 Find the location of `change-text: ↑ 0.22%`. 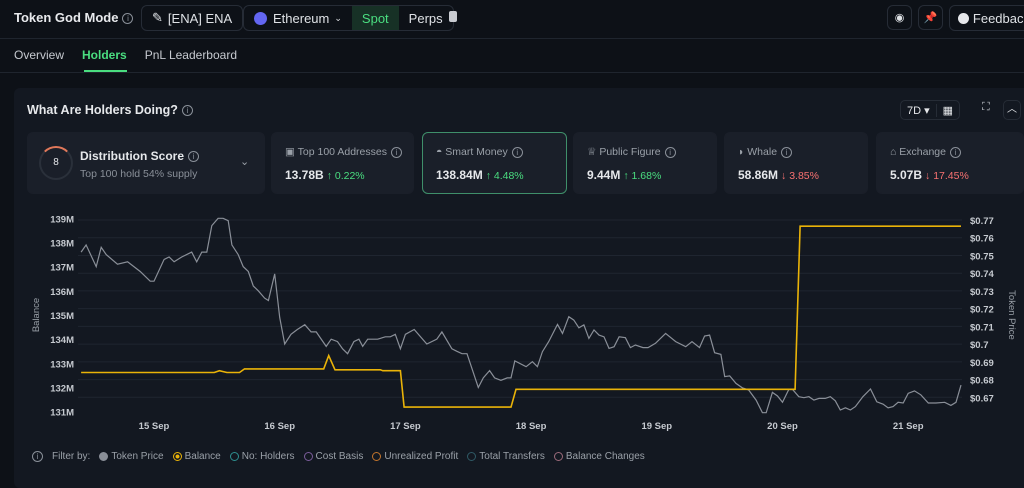

change-text: ↑ 0.22% is located at coordinates (345, 176).